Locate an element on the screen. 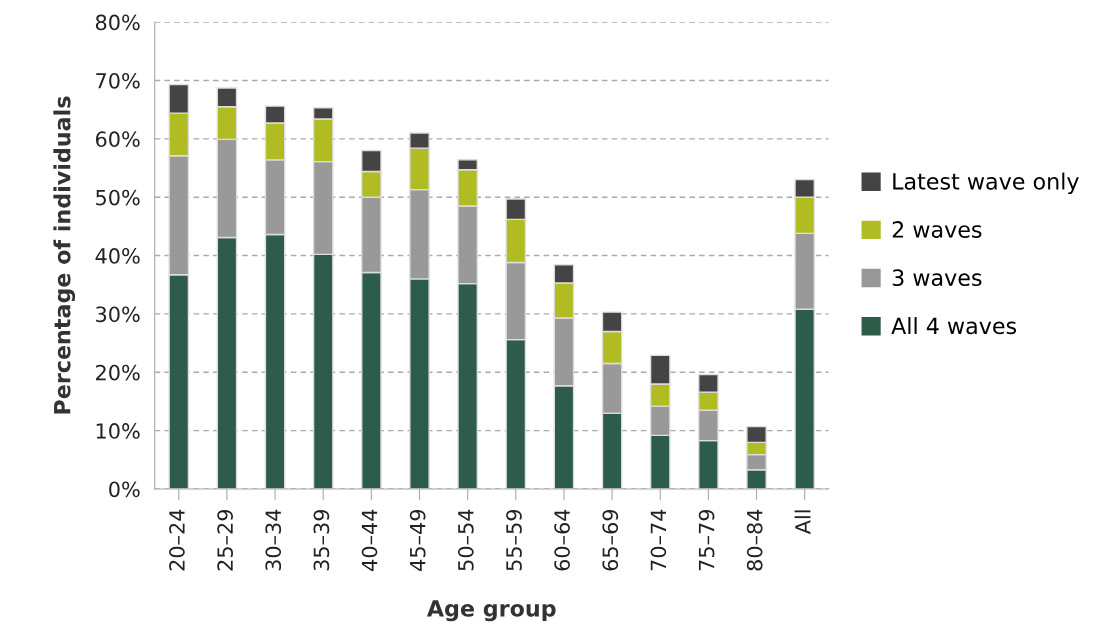 This screenshot has width=1105, height=631. x-tick-label: 75–79 is located at coordinates (706, 540).